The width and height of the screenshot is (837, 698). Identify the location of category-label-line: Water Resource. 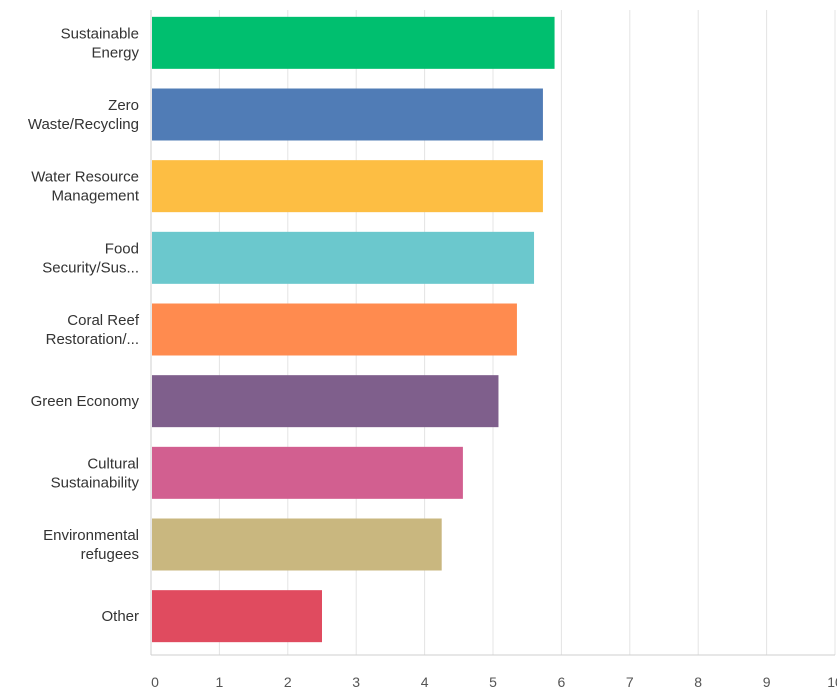
(85, 177).